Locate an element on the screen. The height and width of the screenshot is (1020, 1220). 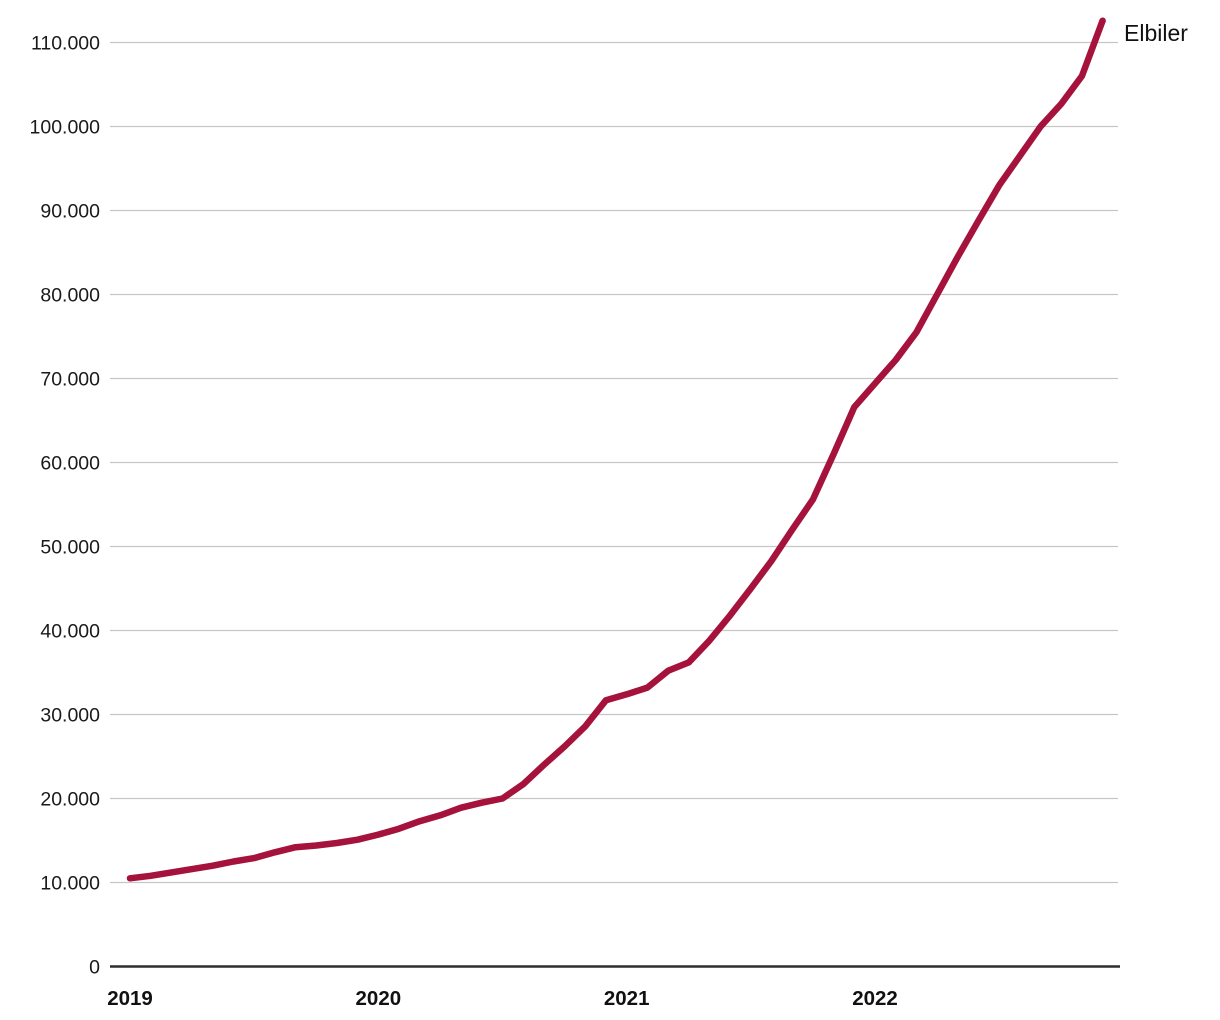
y-tick-label: 80.000 is located at coordinates (70, 296).